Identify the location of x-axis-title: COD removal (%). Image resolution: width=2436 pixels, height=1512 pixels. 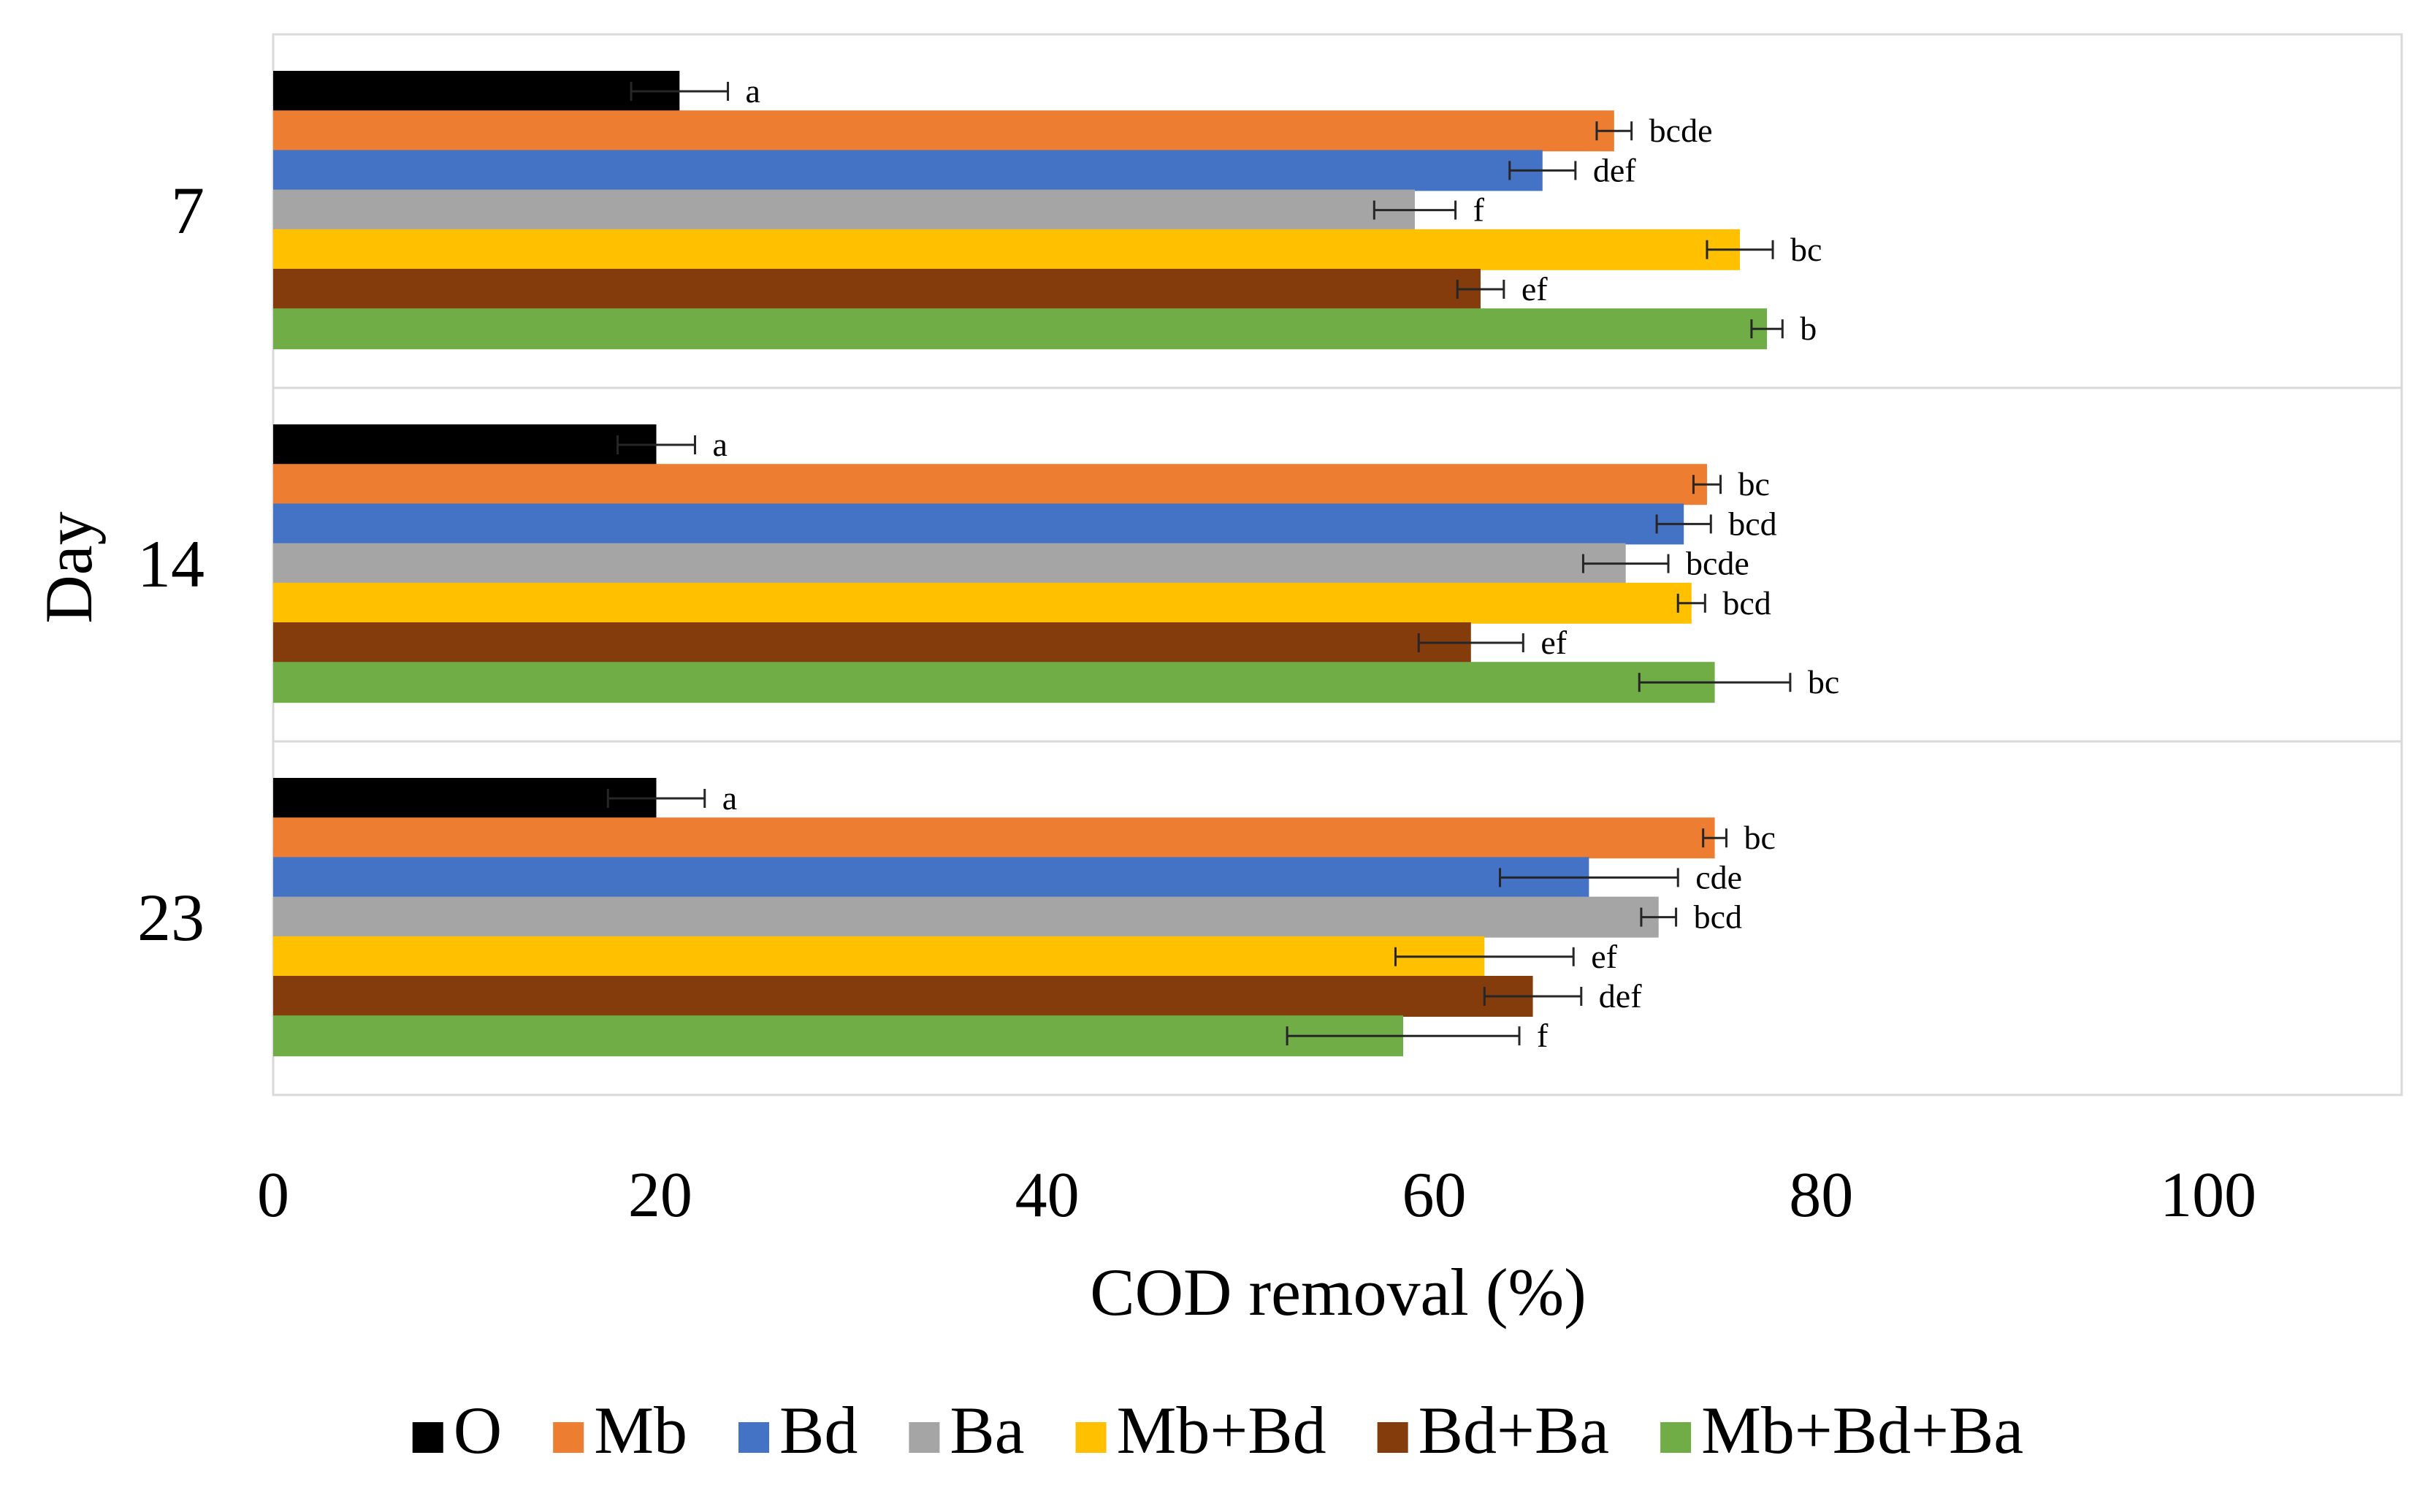
(1338, 1292).